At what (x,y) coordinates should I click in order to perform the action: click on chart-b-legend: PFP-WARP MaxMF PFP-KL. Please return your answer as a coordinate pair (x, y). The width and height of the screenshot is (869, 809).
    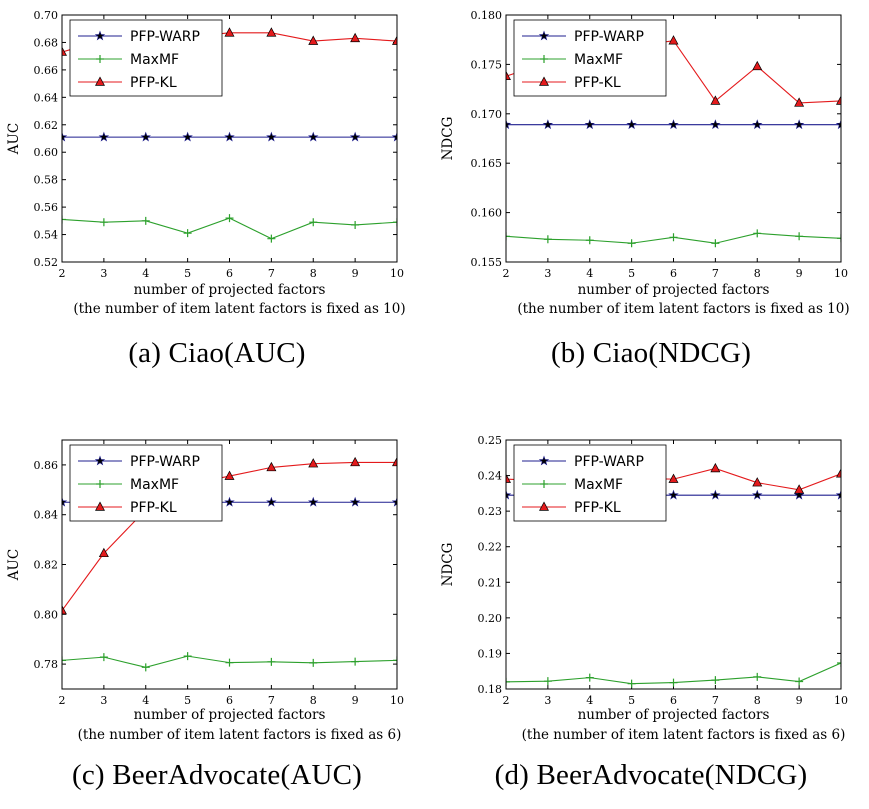
    Looking at the image, I should click on (590, 58).